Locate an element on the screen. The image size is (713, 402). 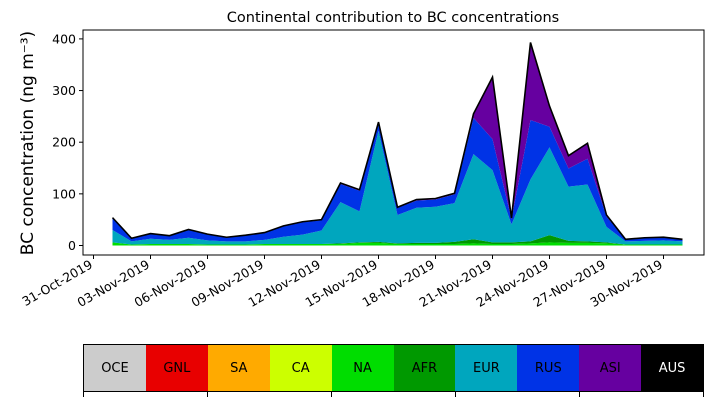
legend-item-na: NA is located at coordinates (362, 368).